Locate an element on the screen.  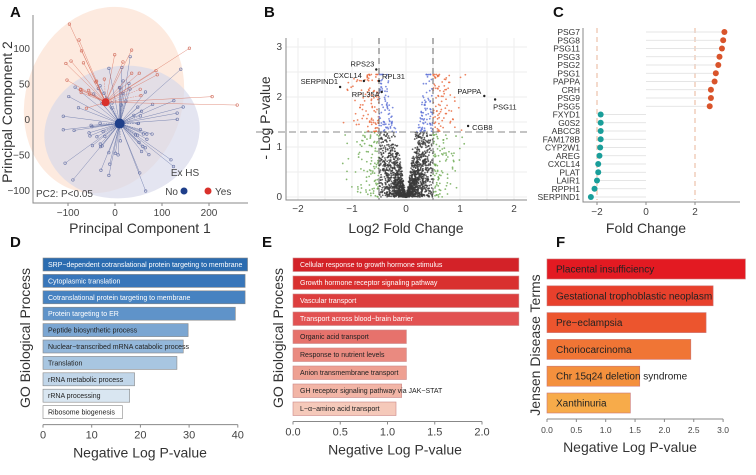
gene-label: LAIR1 is located at coordinates (568, 181).